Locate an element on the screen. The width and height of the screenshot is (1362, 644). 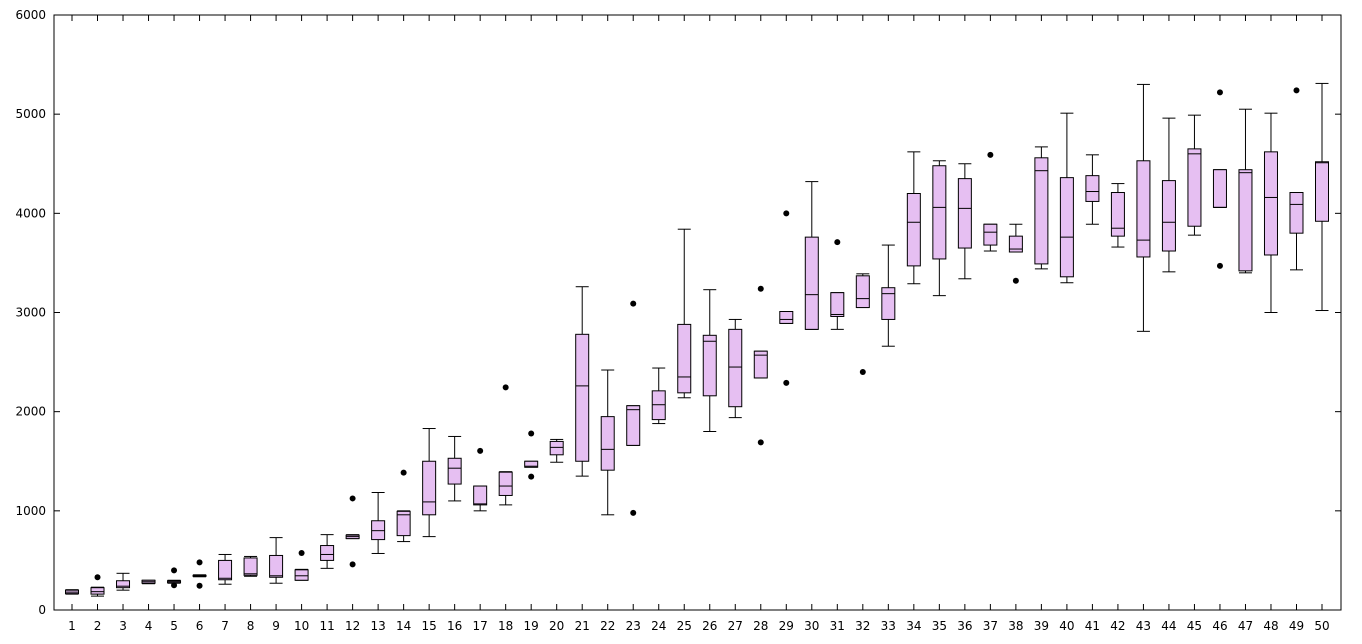
x-tick-label: 10 is located at coordinates (301, 626).